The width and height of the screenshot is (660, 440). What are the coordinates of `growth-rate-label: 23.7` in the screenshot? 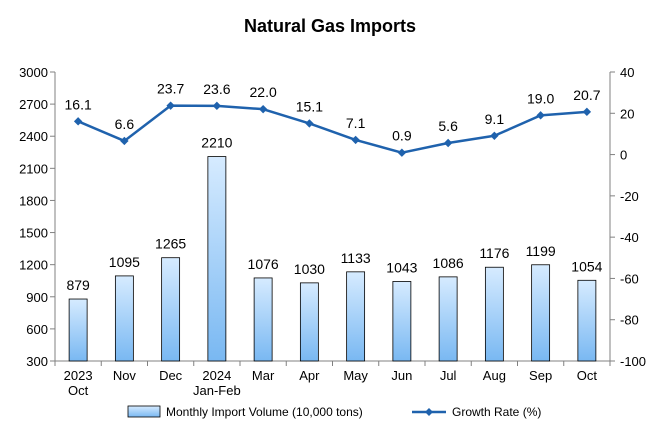 It's located at (170, 89).